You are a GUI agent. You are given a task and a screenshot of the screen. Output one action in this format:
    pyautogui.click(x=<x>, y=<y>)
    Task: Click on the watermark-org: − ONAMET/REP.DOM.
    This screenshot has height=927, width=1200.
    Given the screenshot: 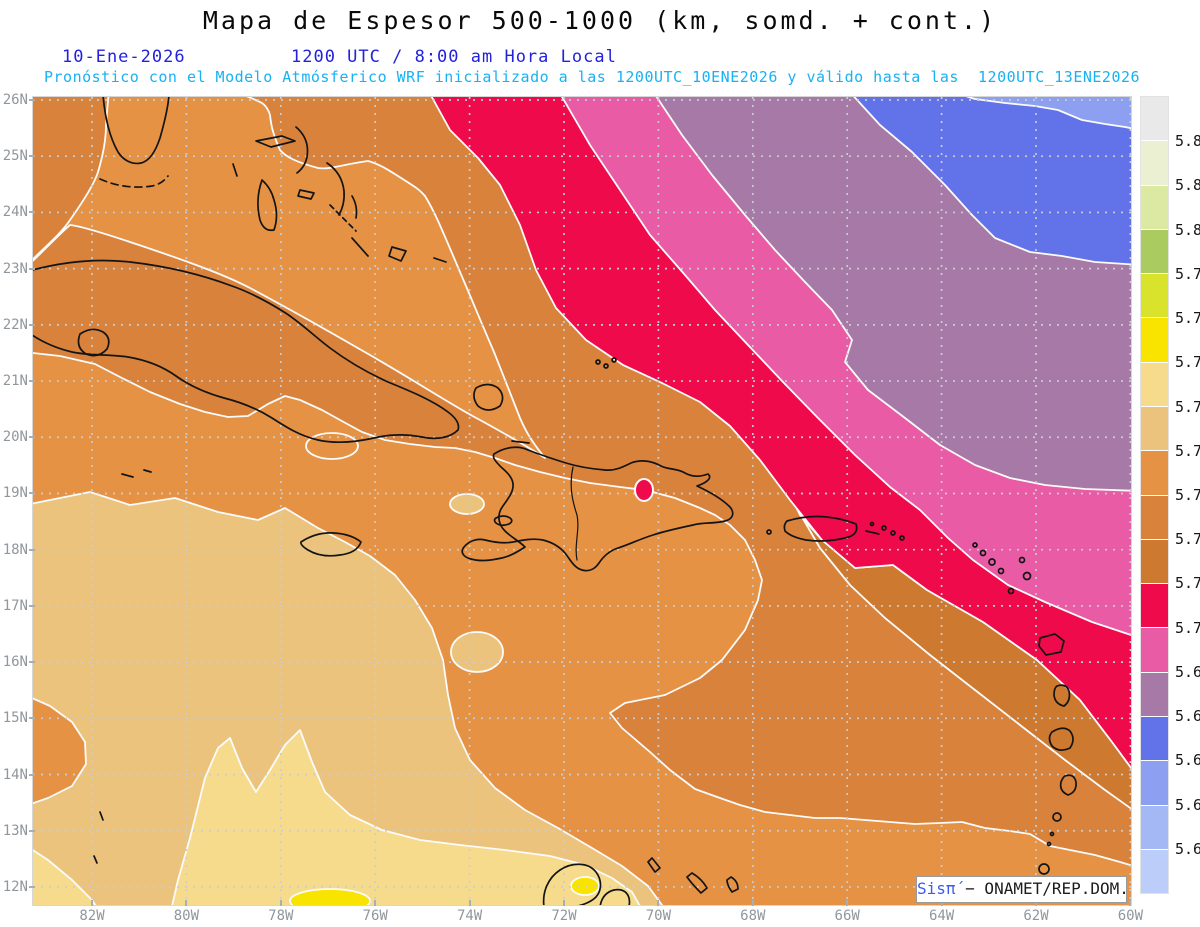 What is the action you would take?
    pyautogui.click(x=1042, y=888)
    